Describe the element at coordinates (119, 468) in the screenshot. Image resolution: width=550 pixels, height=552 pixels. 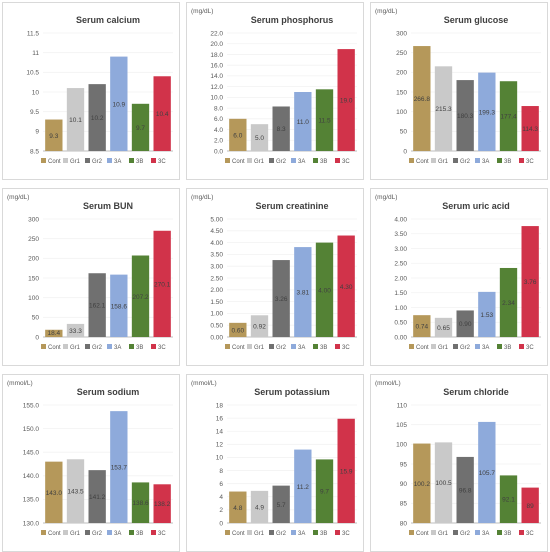
I see `data-label: 153.7` at that location.